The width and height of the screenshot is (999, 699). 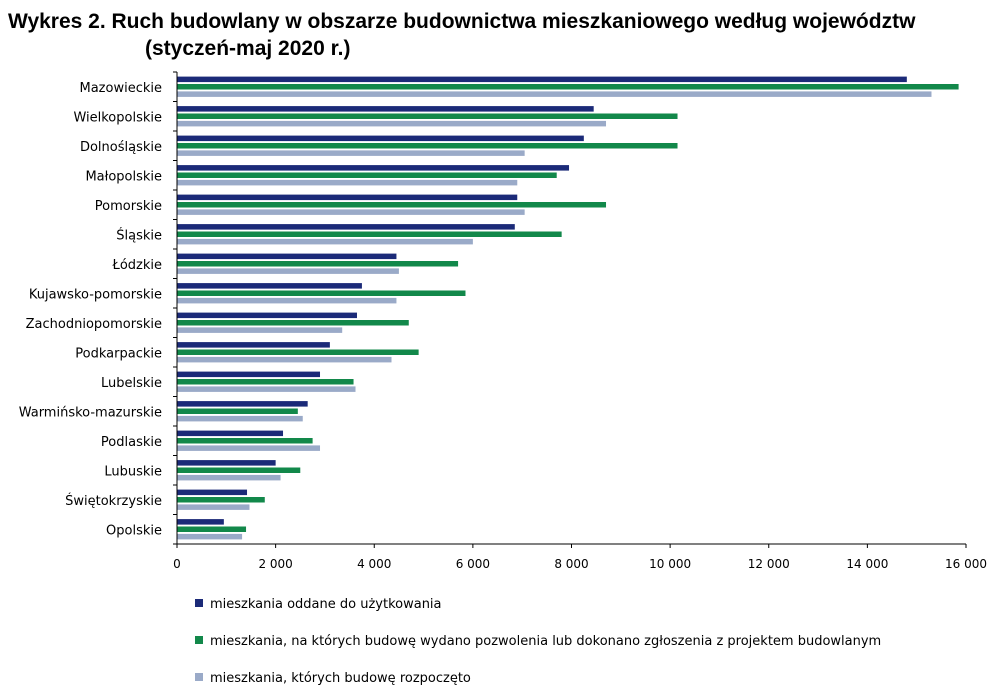 I want to click on category-label: Dolnośląskie, so click(x=121, y=147).